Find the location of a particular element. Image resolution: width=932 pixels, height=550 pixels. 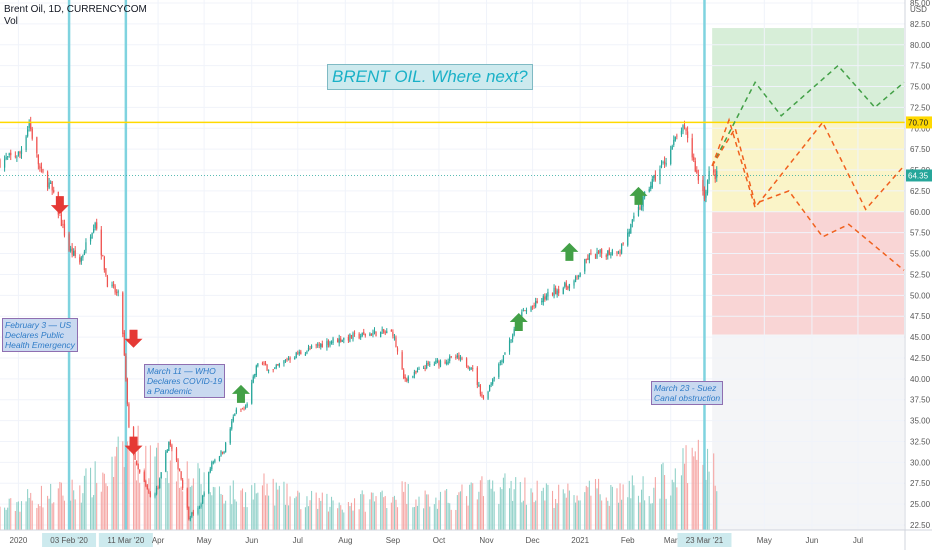

volume-layer is located at coordinates (359, 477).